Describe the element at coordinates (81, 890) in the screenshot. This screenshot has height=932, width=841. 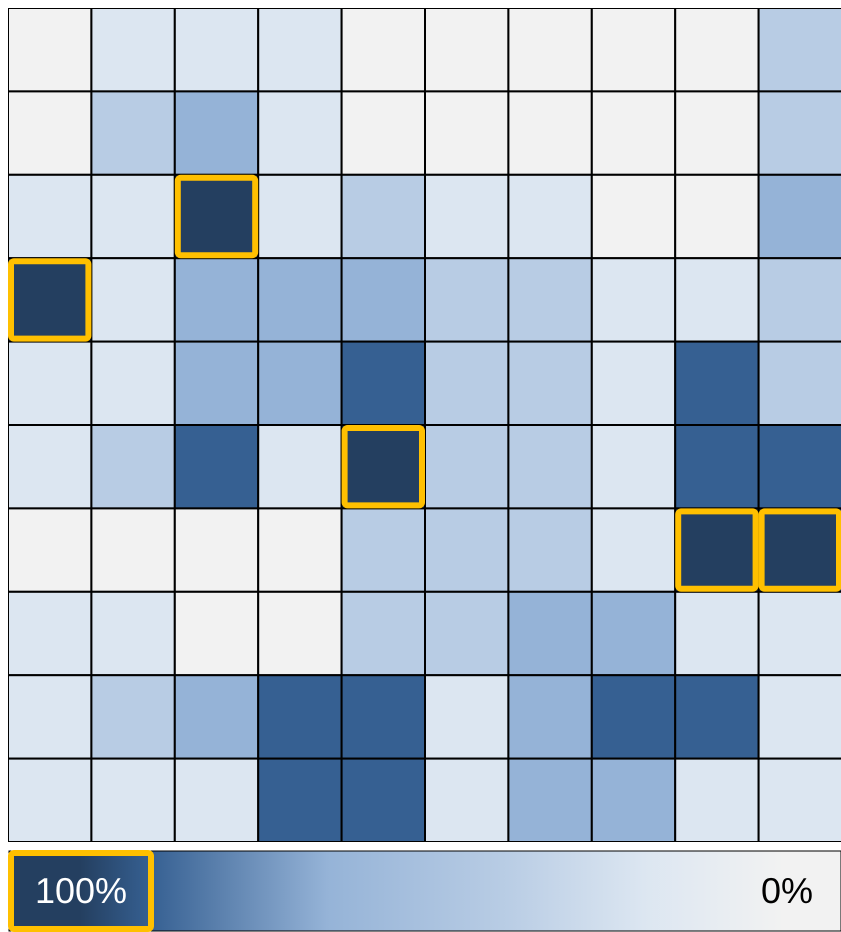
I see `color-bar-label: 100%` at that location.